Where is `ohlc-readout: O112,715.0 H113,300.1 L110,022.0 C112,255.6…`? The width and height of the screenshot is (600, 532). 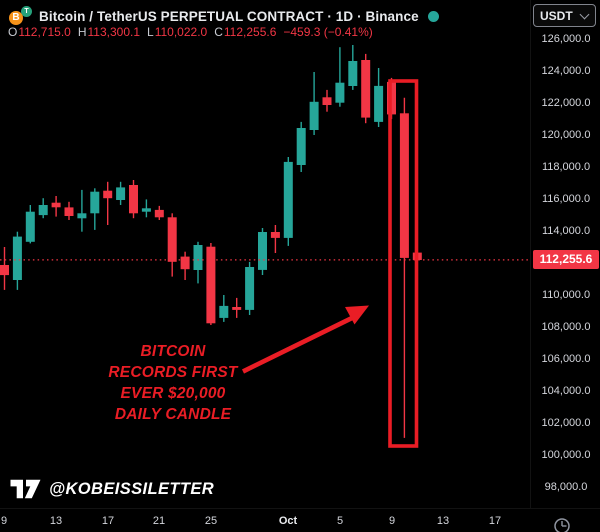
ohlc-readout: O112,715.0 H113,300.1 L110,022.0 C112,255.6… is located at coordinates (190, 32).